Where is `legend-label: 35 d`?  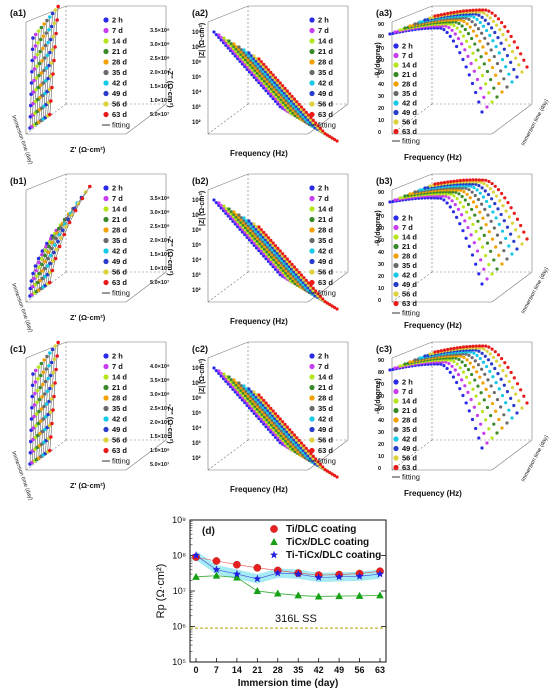
legend-label: 35 d is located at coordinates (325, 72).